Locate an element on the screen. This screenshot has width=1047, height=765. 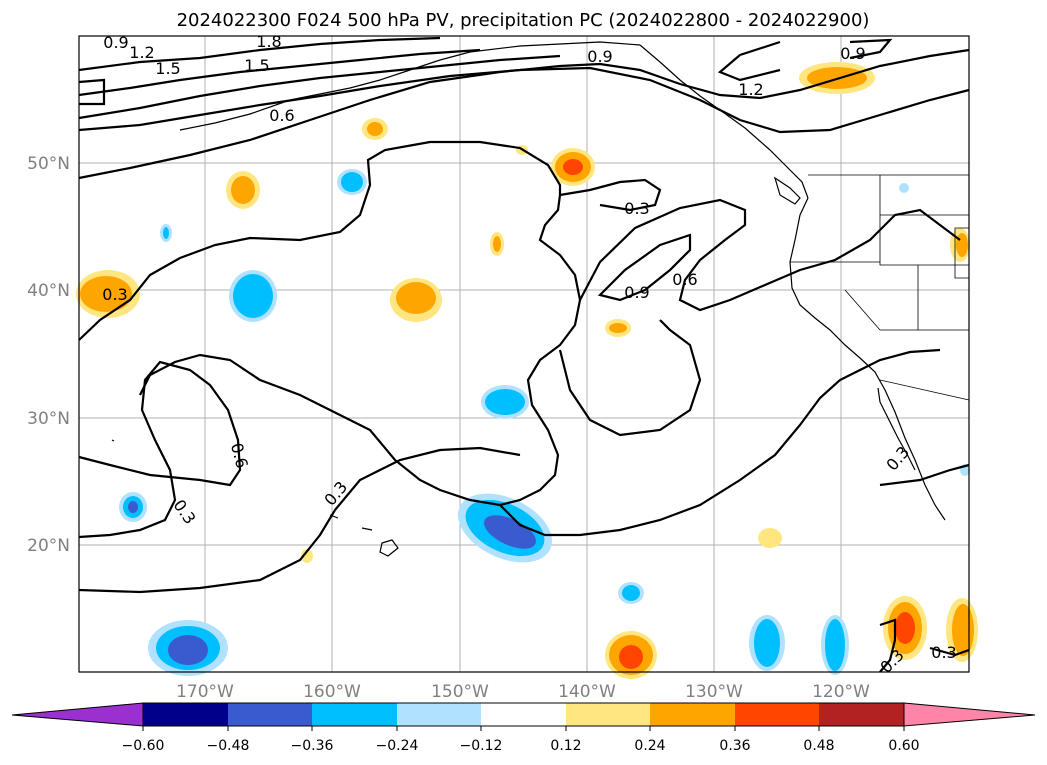
contour-label: 1.8 is located at coordinates (268, 41).